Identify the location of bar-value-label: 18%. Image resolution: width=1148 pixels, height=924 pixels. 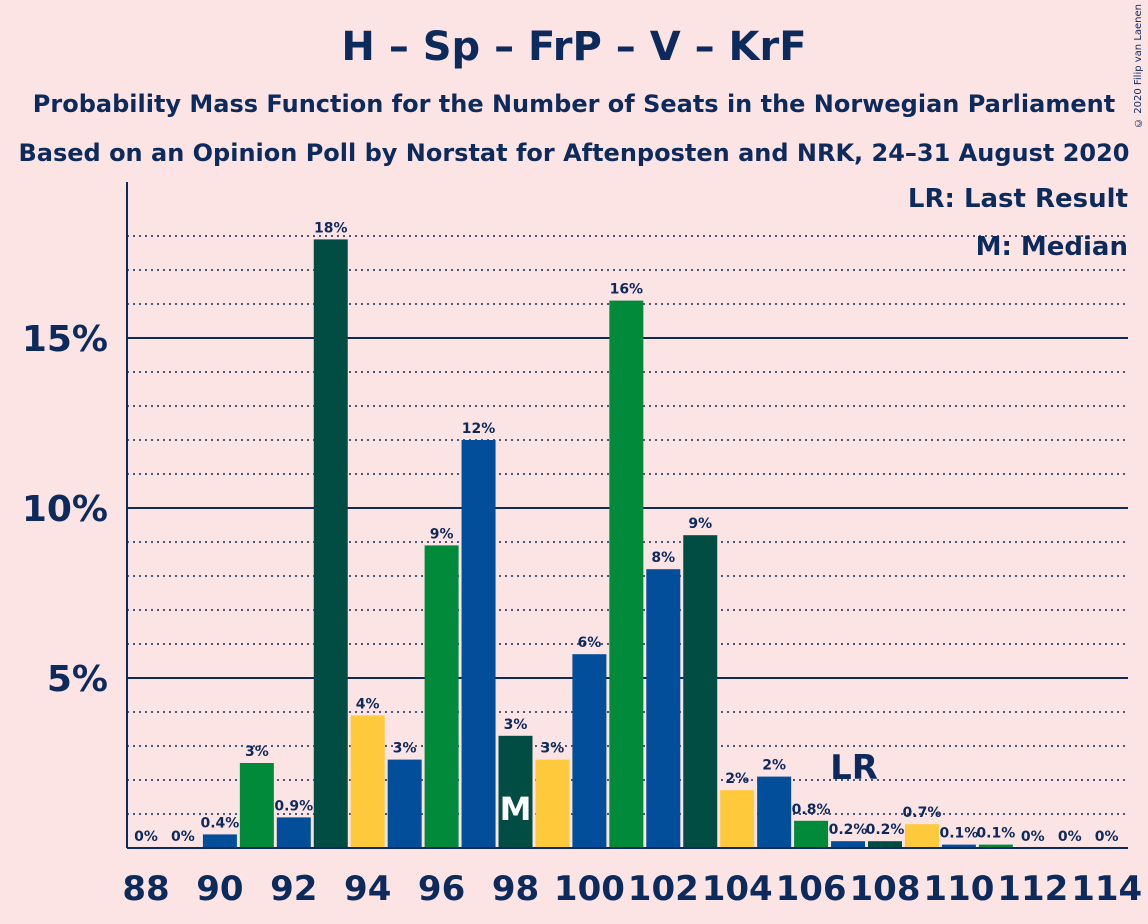
(331, 228).